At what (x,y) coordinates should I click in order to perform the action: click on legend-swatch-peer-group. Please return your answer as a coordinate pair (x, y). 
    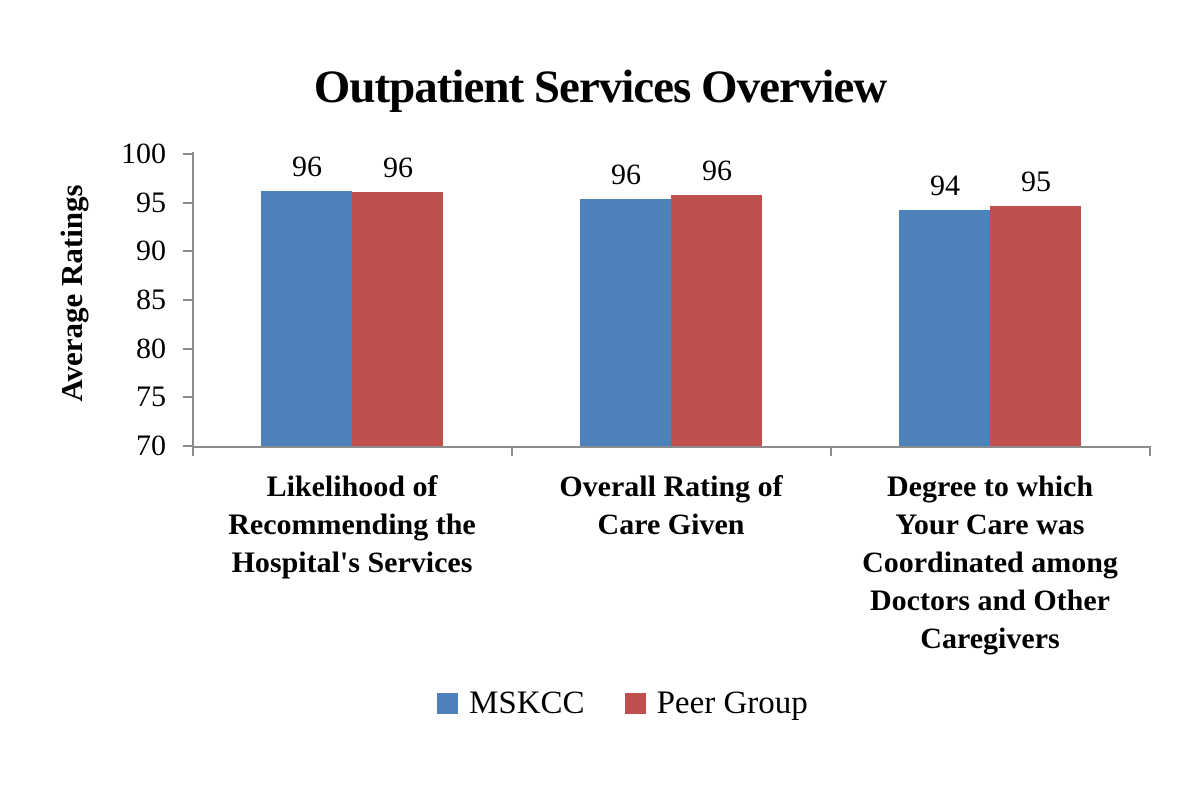
    Looking at the image, I should click on (635, 703).